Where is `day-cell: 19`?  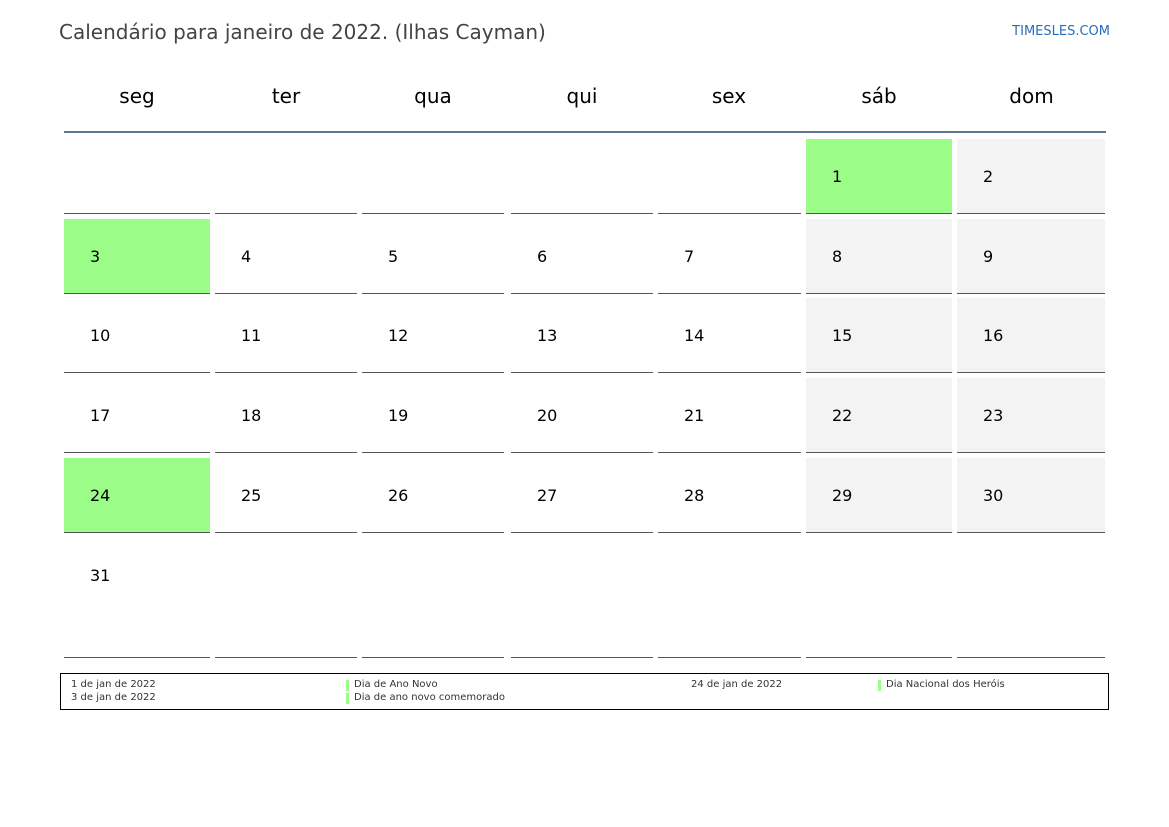 day-cell: 19 is located at coordinates (433, 415).